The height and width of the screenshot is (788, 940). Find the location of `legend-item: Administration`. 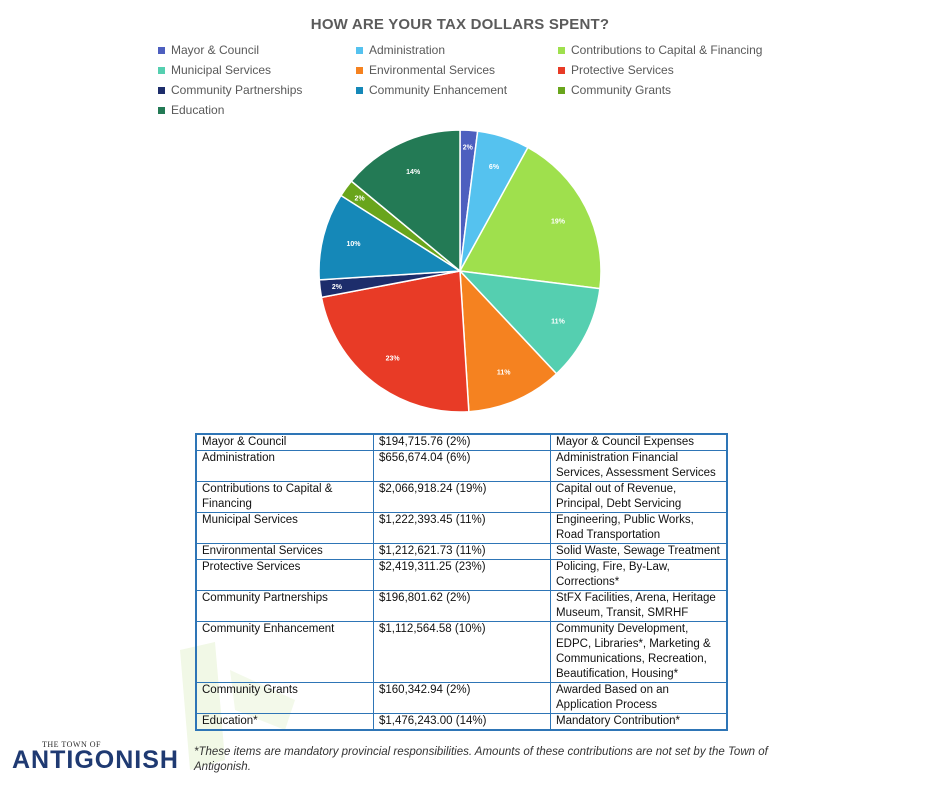

legend-item: Administration is located at coordinates (400, 50).